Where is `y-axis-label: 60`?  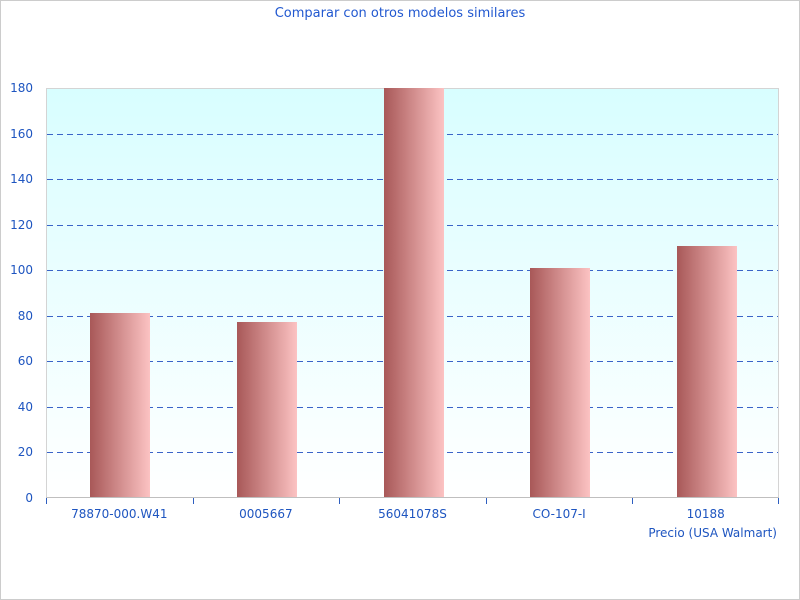
y-axis-label: 60 is located at coordinates (25, 361).